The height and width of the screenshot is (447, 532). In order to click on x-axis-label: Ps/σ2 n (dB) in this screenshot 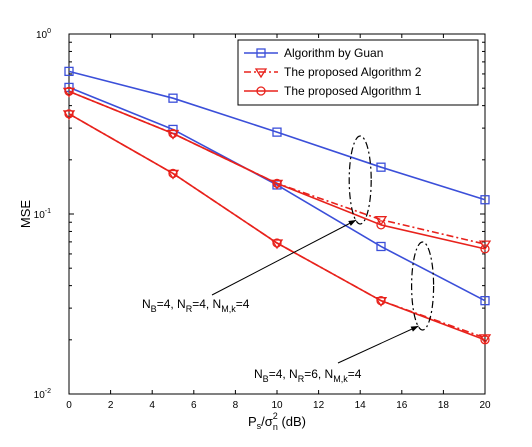, I will do `click(277, 421)`.